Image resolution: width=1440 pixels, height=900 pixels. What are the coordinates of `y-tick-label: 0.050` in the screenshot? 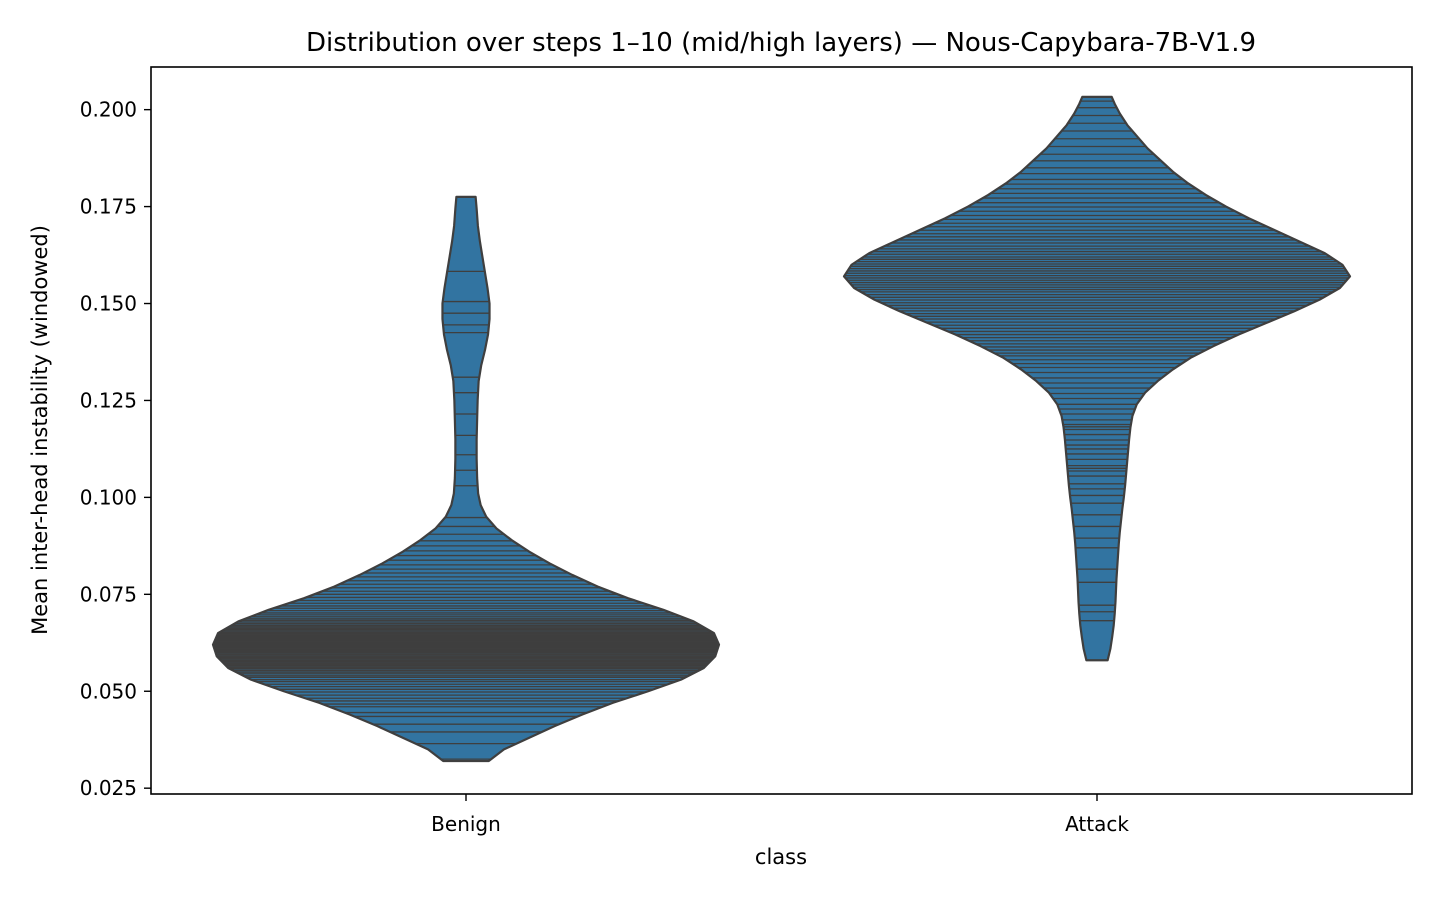 It's located at (108, 691).